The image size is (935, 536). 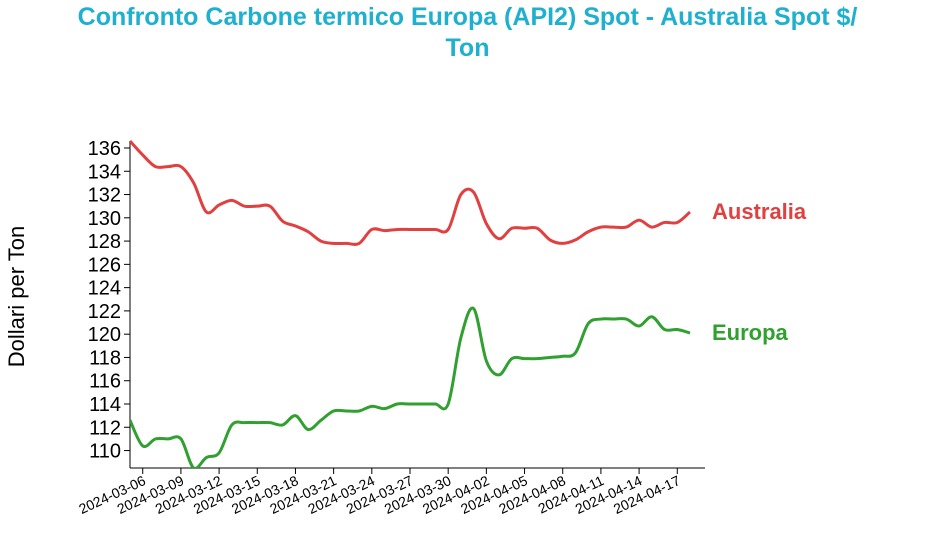 What do you see at coordinates (104, 172) in the screenshot?
I see `y-tick-label: 134` at bounding box center [104, 172].